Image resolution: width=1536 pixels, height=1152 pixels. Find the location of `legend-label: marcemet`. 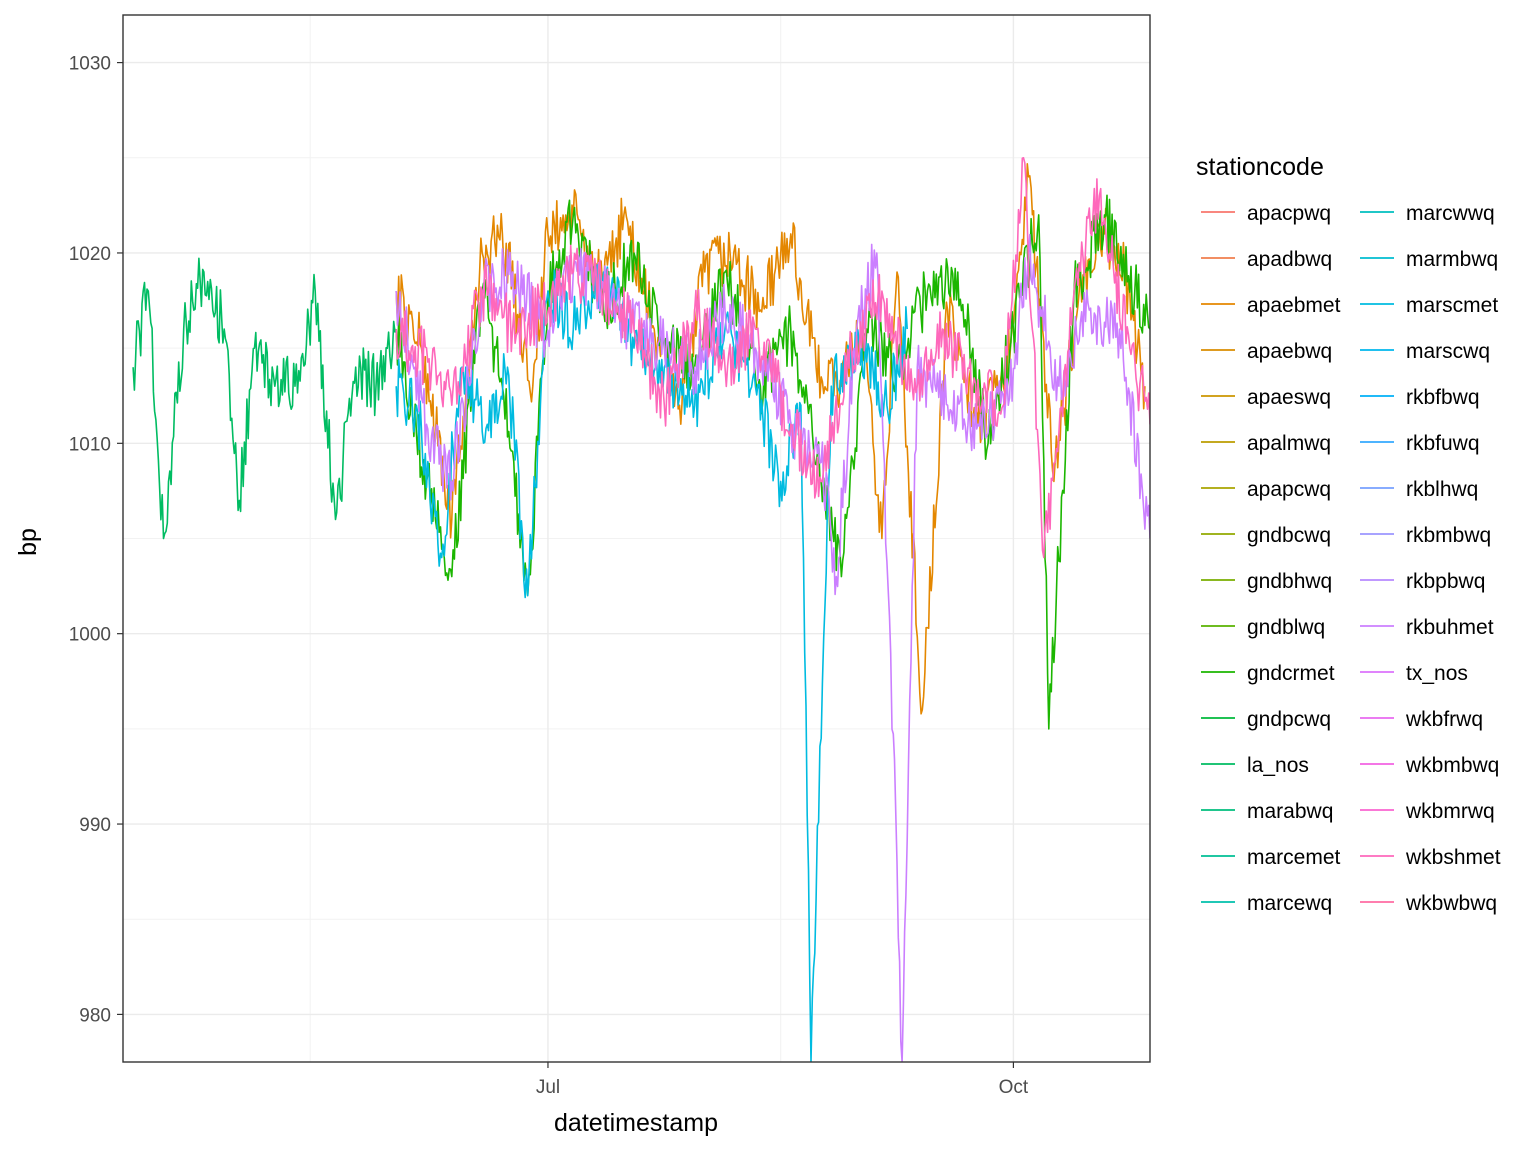

legend-label: marcemet is located at coordinates (1294, 857).